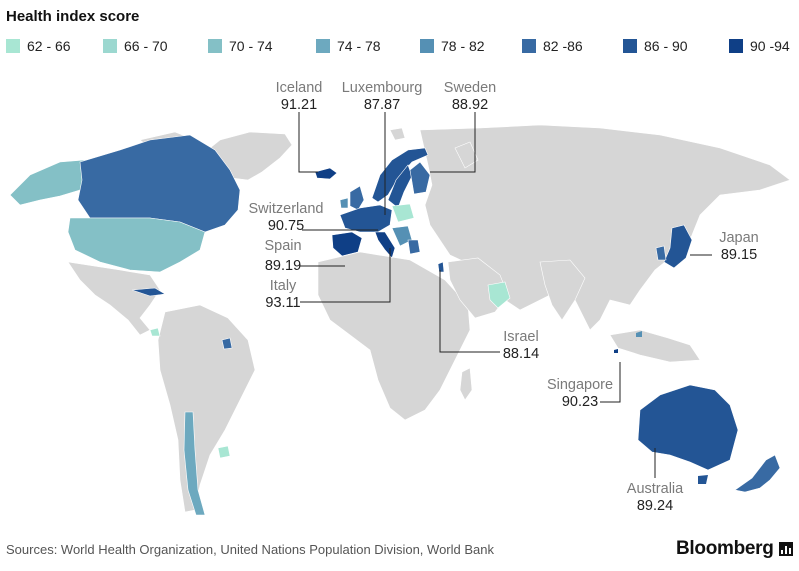  I want to click on callout-italy: Italy 93.11, so click(282, 294).